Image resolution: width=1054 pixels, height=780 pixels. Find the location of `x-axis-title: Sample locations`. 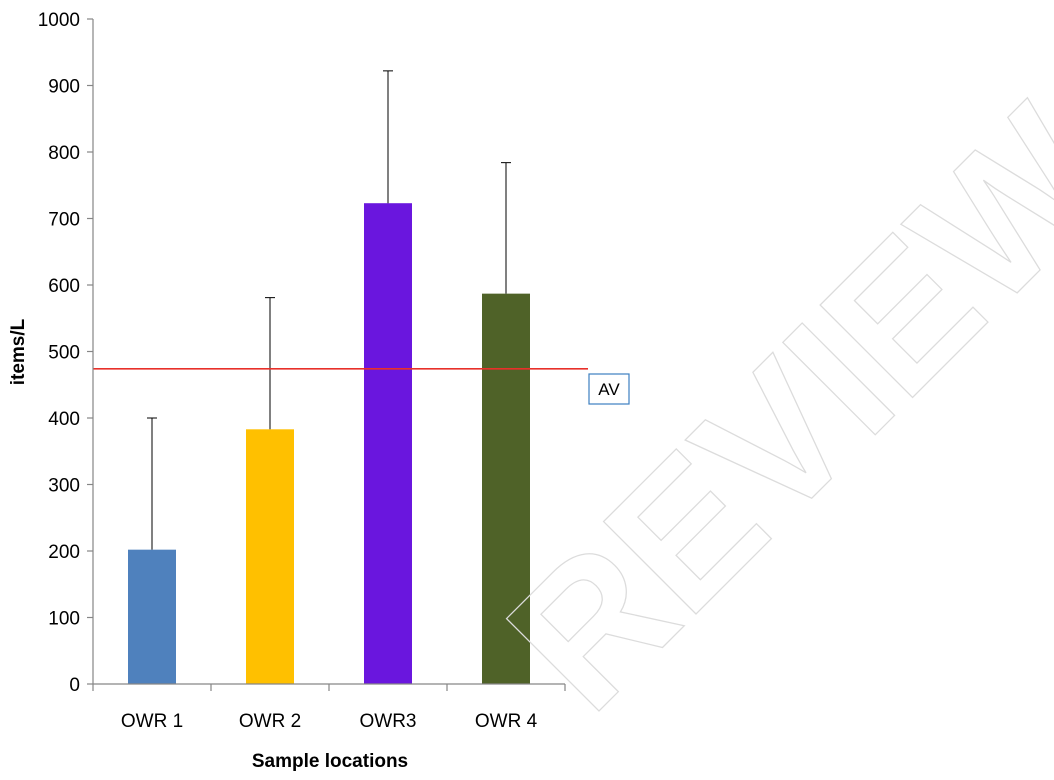

x-axis-title: Sample locations is located at coordinates (330, 761).